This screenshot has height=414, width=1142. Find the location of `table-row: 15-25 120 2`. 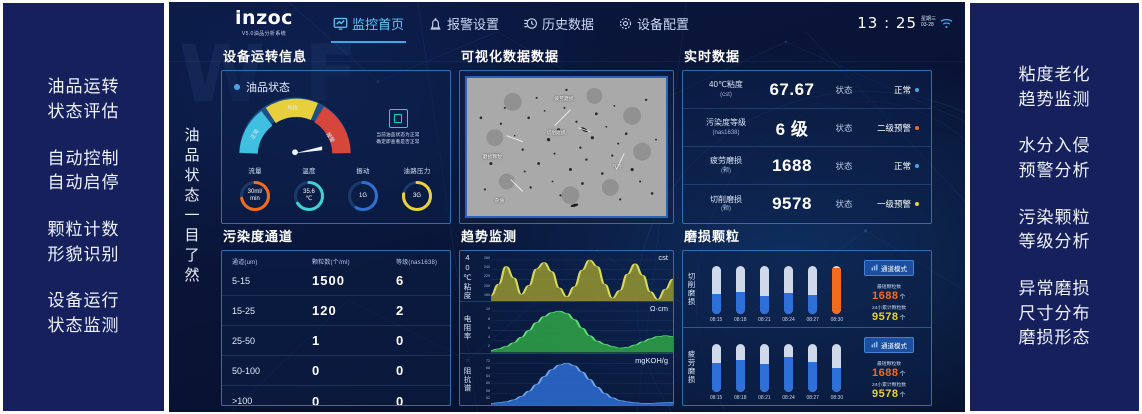

table-row: 15-25 120 2 is located at coordinates (336, 311).